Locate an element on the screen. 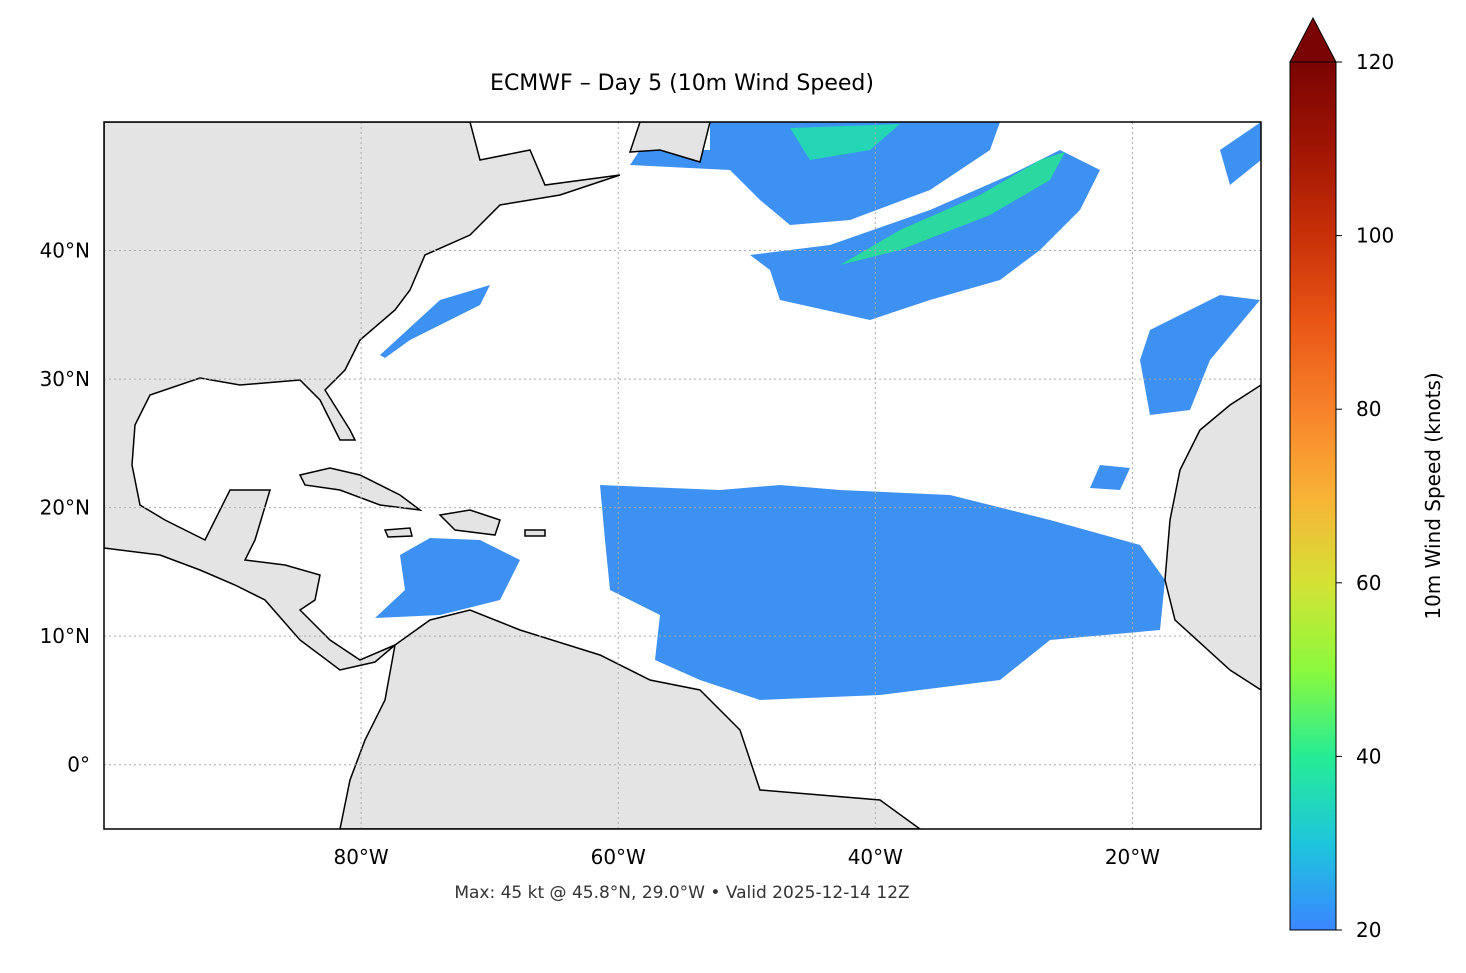 The height and width of the screenshot is (973, 1466). title: ECMWF – Day 5 (10m Wind Speed) is located at coordinates (682, 83).